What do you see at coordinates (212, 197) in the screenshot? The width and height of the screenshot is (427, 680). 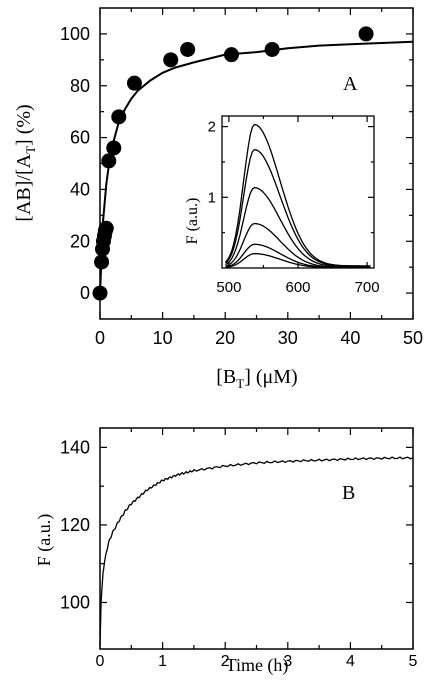 I see `inset-y-tick-label: 1` at bounding box center [212, 197].